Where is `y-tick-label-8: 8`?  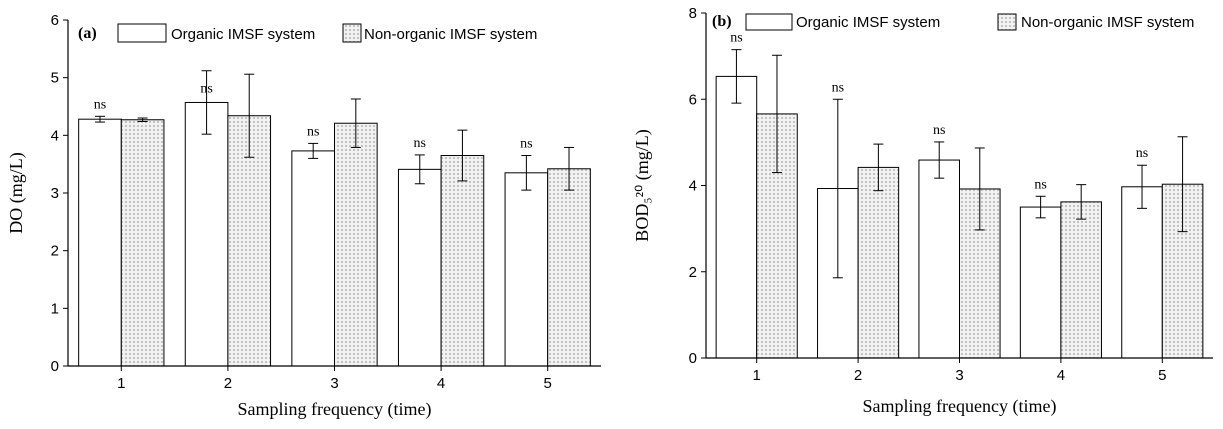 y-tick-label-8: 8 is located at coordinates (693, 13).